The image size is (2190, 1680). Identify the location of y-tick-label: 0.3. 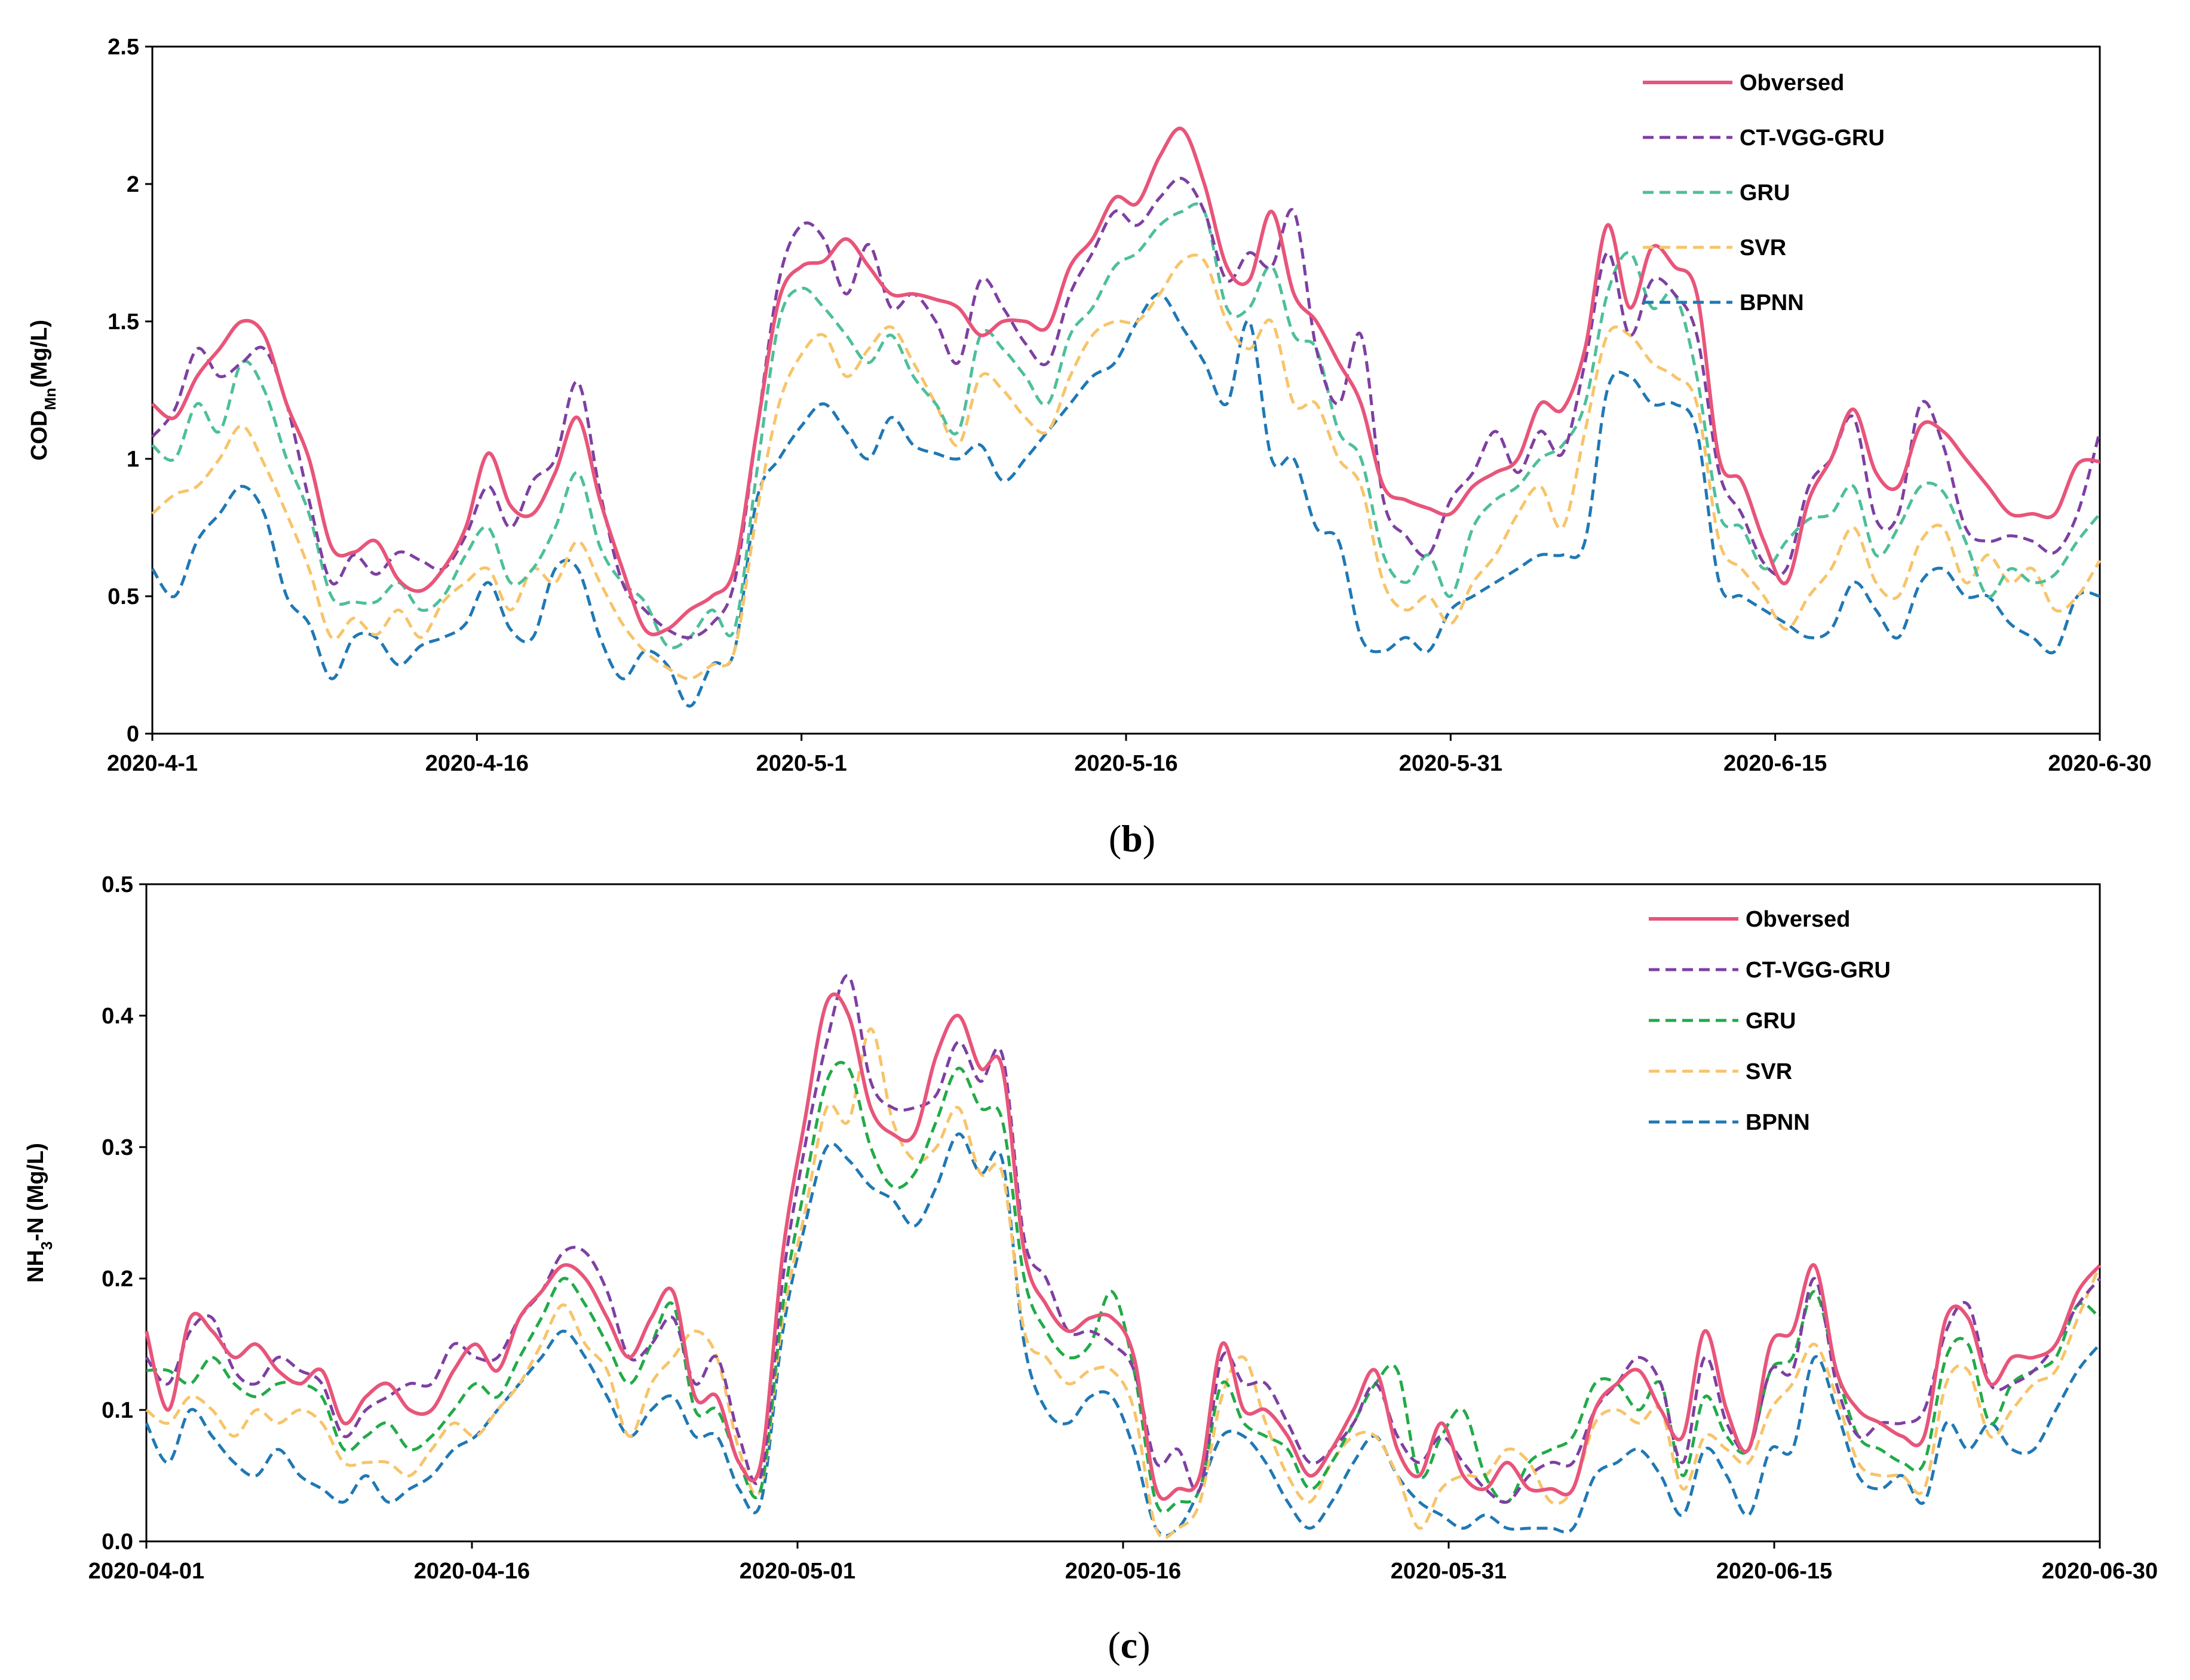
(117, 1148).